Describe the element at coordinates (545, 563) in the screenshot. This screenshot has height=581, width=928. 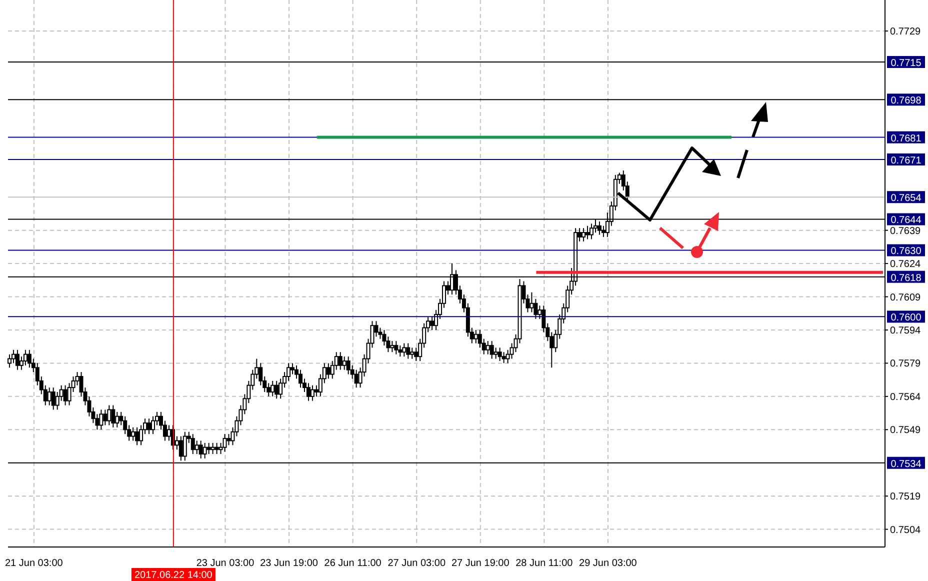
I see `x-tick-label: 28 Jun 11:00` at that location.